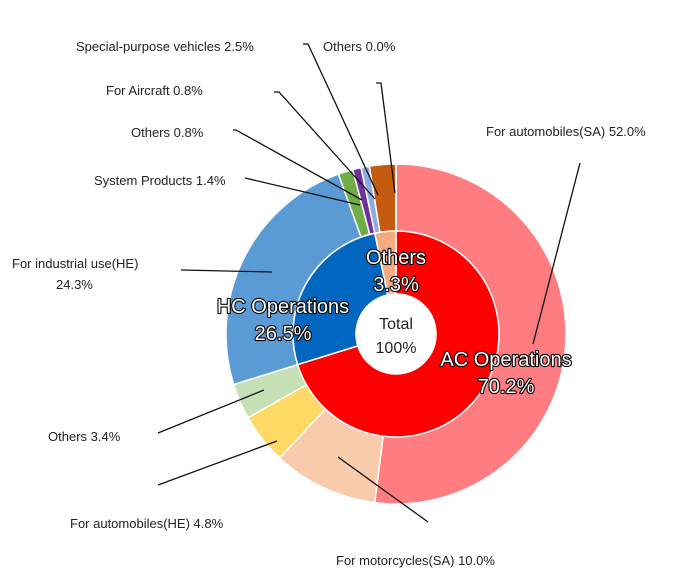 The width and height of the screenshot is (683, 584). Describe the element at coordinates (165, 46) in the screenshot. I see `outer-label-8: Special-purpose vehicles 2.5%` at that location.